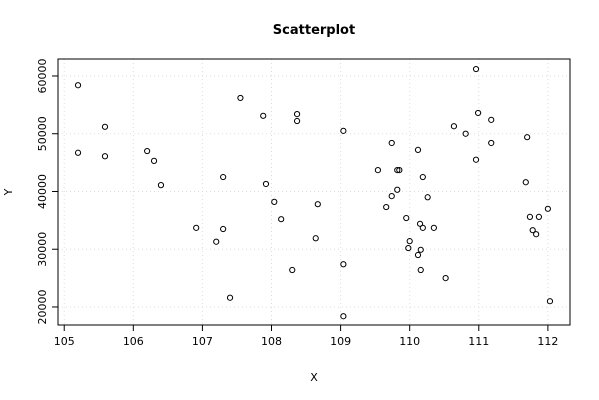 Image resolution: width=599 pixels, height=400 pixels. What do you see at coordinates (409, 341) in the screenshot?
I see `x-tick-label: 110` at bounding box center [409, 341].